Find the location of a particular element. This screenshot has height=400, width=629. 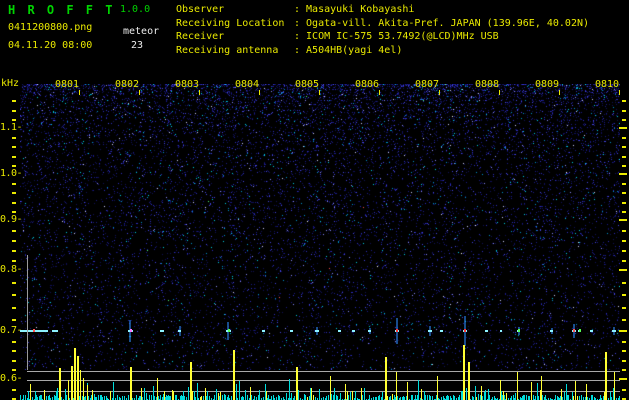

app-title: H R O F F T is located at coordinates (61, 10).